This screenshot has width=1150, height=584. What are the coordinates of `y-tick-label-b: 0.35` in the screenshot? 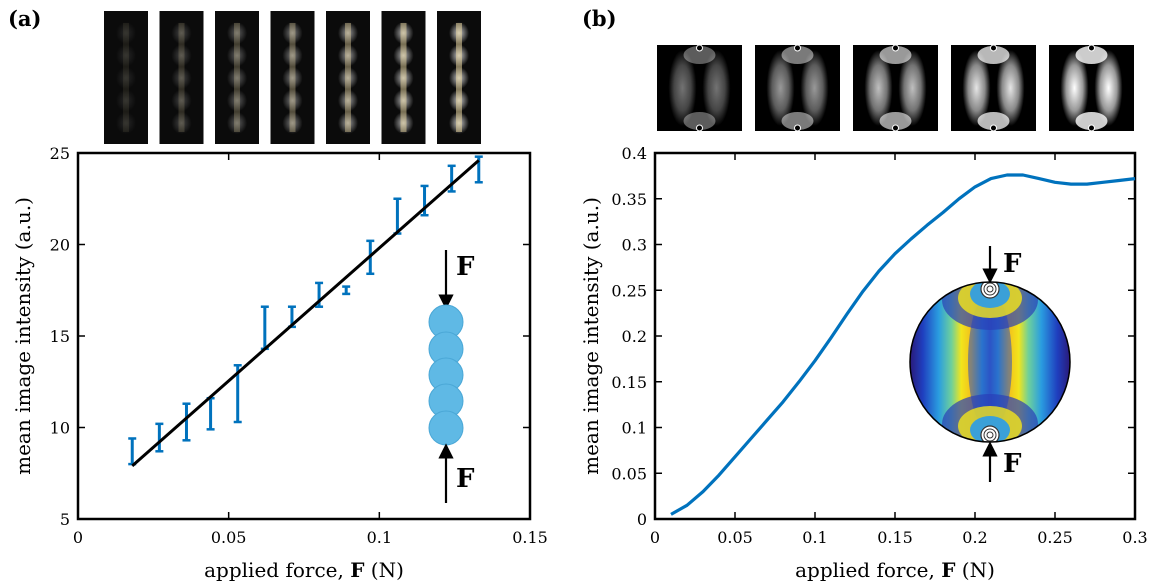 It's located at (629, 199).